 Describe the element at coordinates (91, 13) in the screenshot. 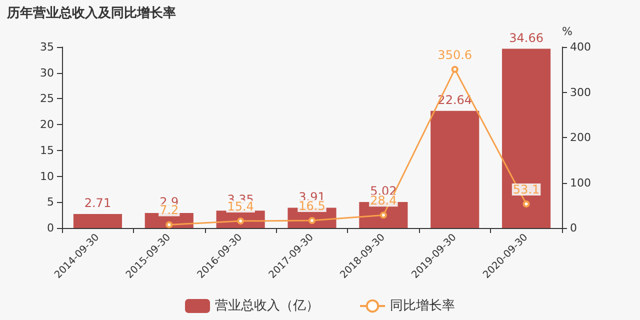

I see `chart-title: 历年营业总收入及同比增长率` at that location.